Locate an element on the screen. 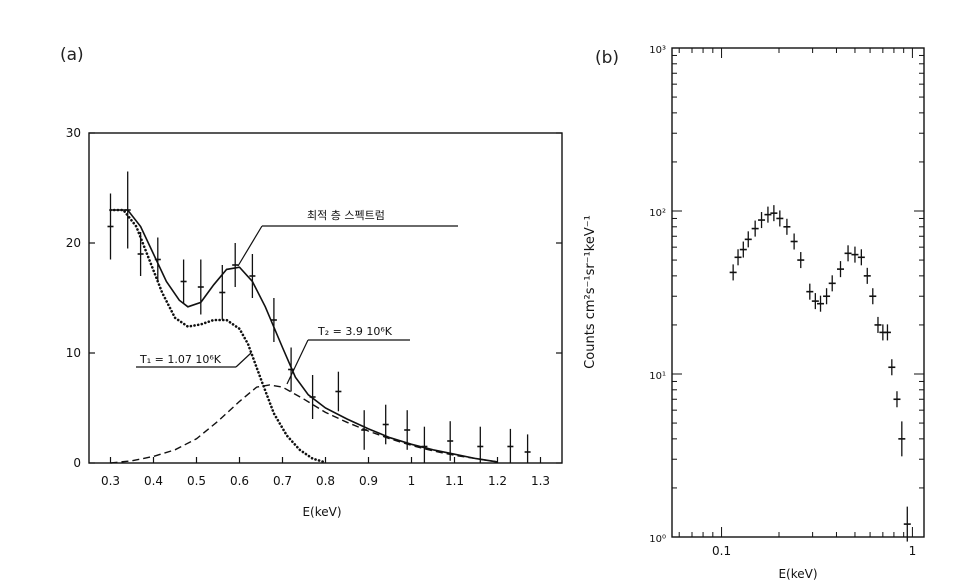  t2-component-line is located at coordinates (304, 424).